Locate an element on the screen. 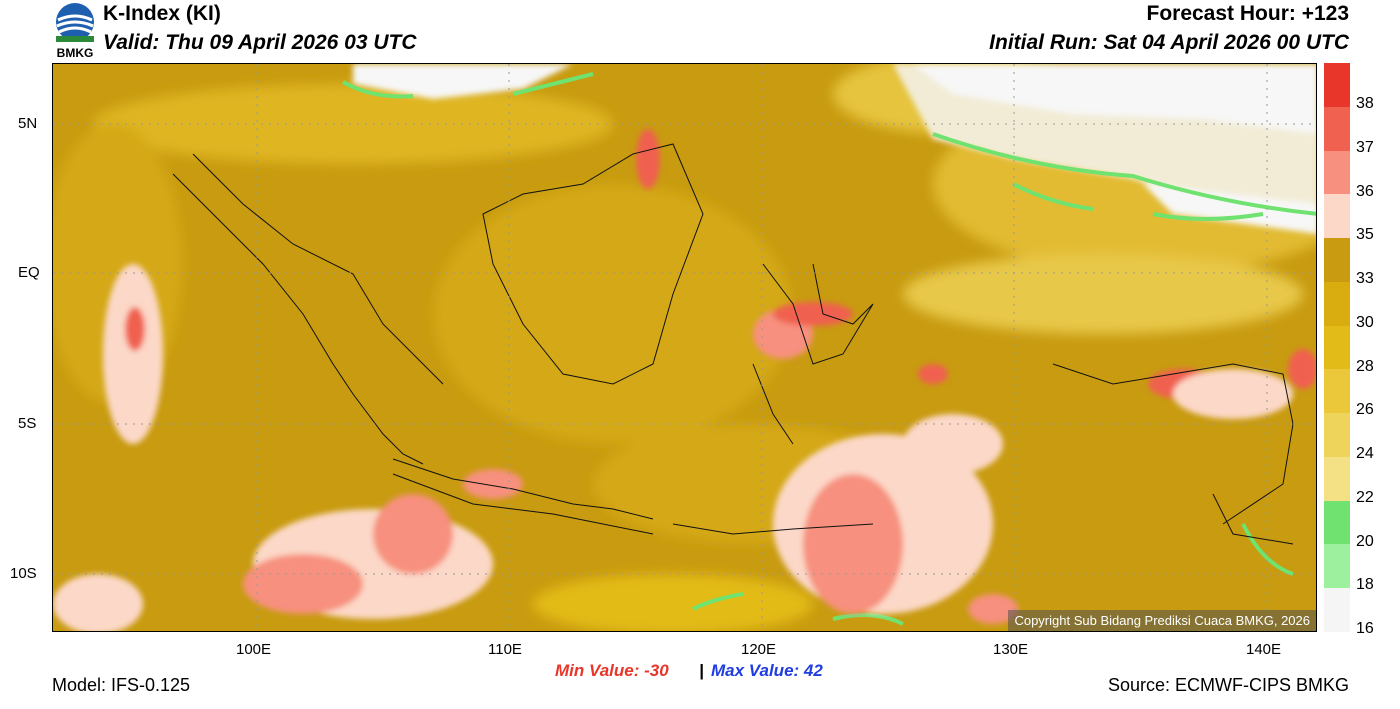 The height and width of the screenshot is (709, 1400). initial-run: Initial Run: Sat 04 April 2026 00 UTC is located at coordinates (1169, 42).